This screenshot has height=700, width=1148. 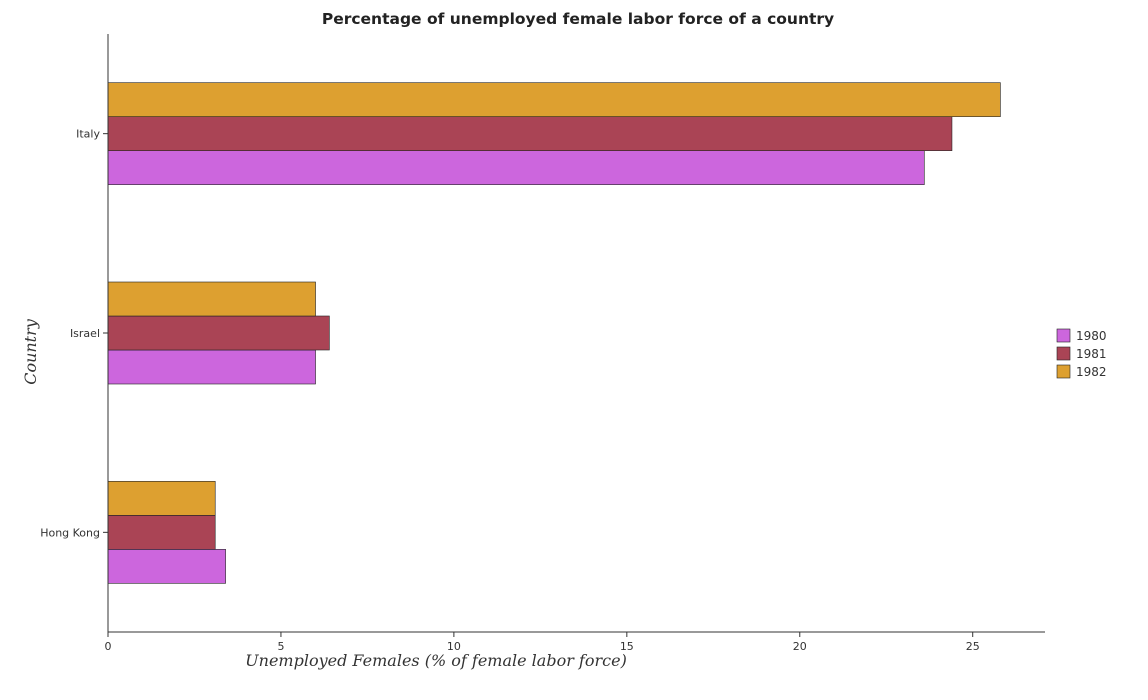 I want to click on bar-hong-kong-1980, so click(x=166, y=566).